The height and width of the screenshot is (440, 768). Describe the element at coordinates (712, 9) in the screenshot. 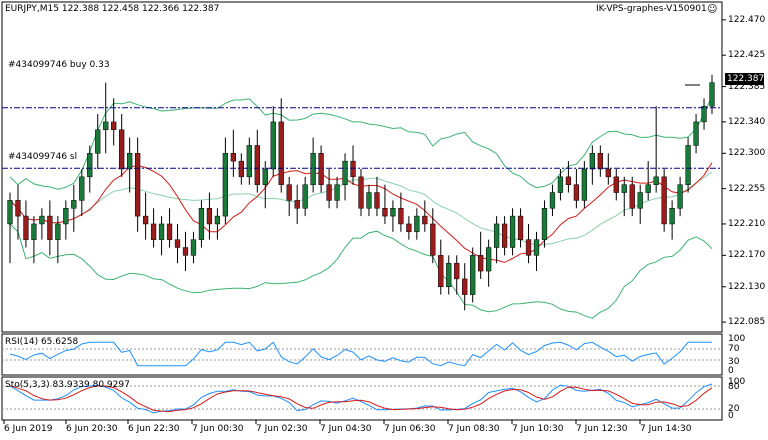

I see `smiley-icon: ☺` at that location.